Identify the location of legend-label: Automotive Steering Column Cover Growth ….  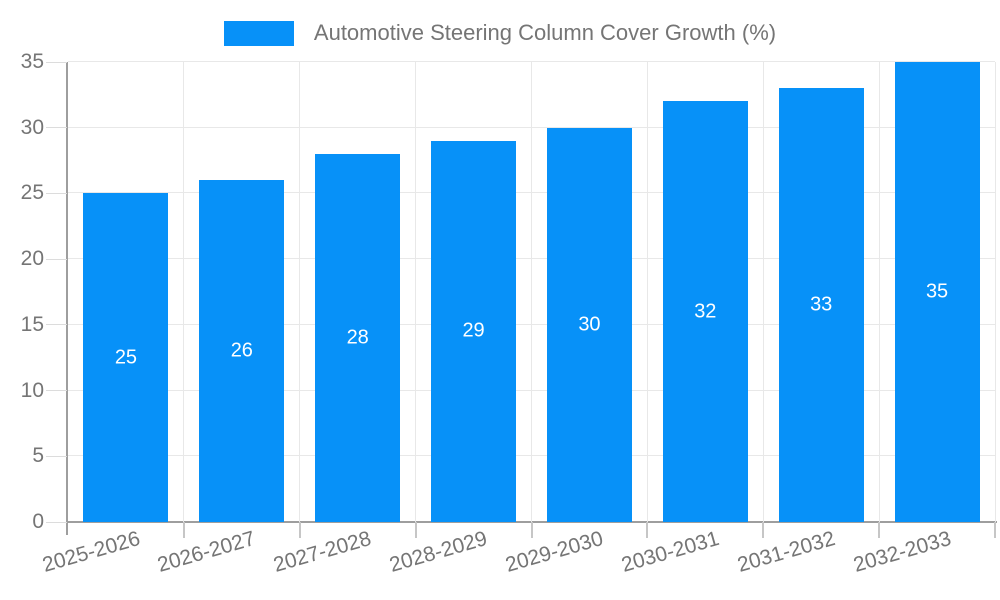
(545, 32).